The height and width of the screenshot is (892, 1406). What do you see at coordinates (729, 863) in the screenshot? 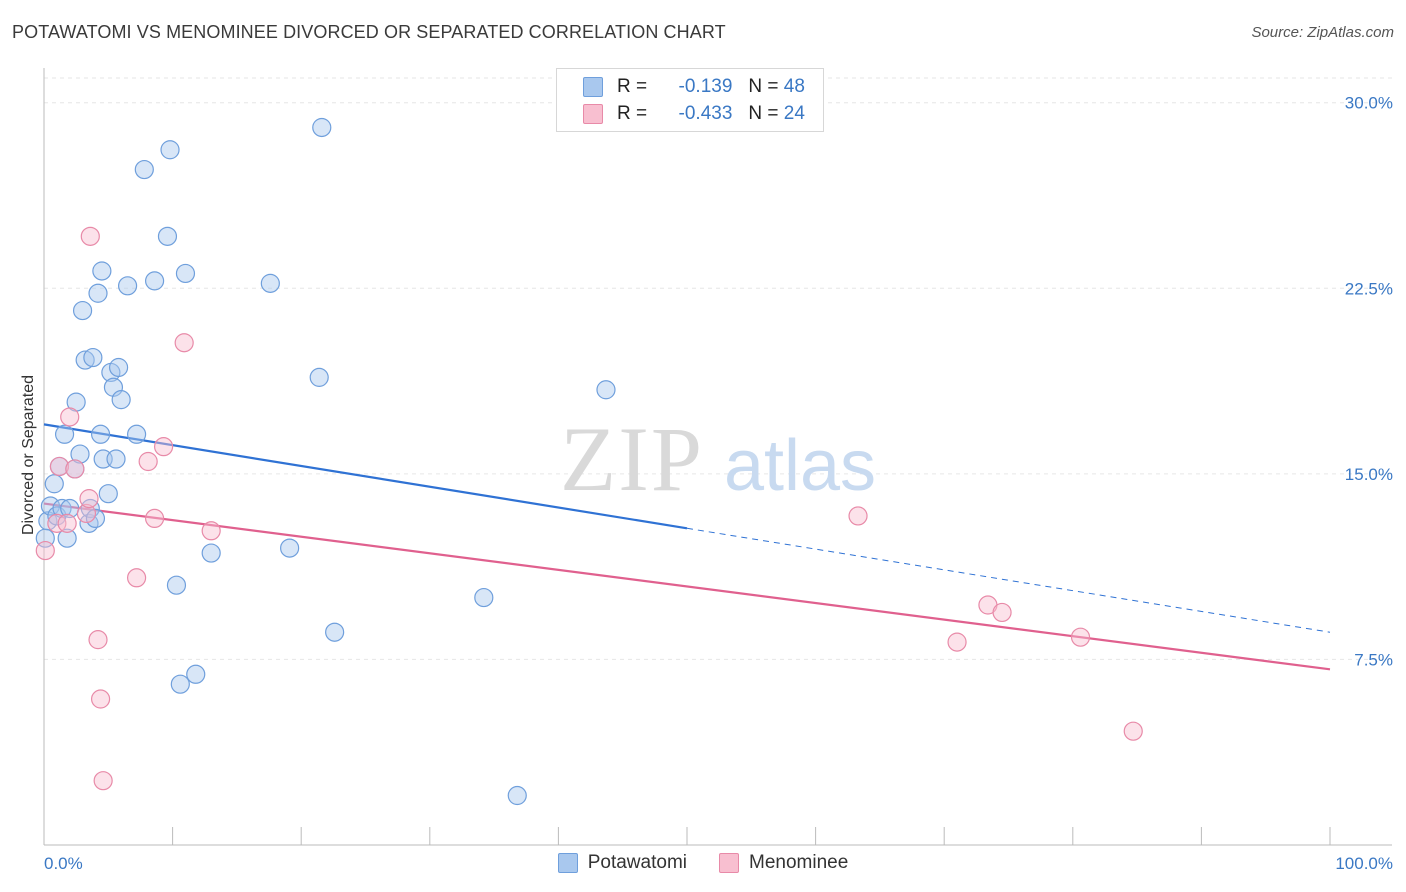
I see `series-swatch-menominee` at bounding box center [729, 863].